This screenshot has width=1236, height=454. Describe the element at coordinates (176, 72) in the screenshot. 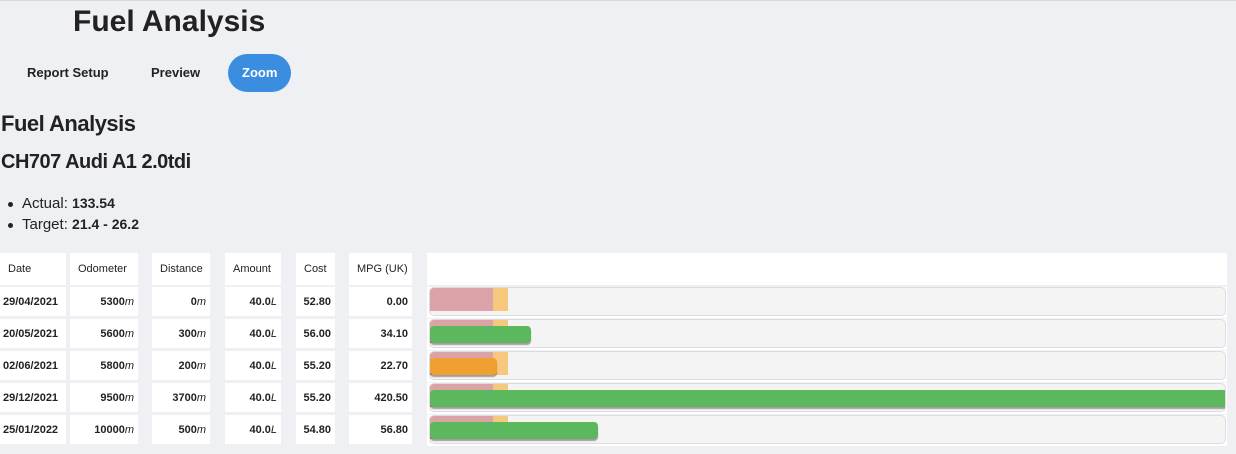

I see `tab: Preview` at that location.